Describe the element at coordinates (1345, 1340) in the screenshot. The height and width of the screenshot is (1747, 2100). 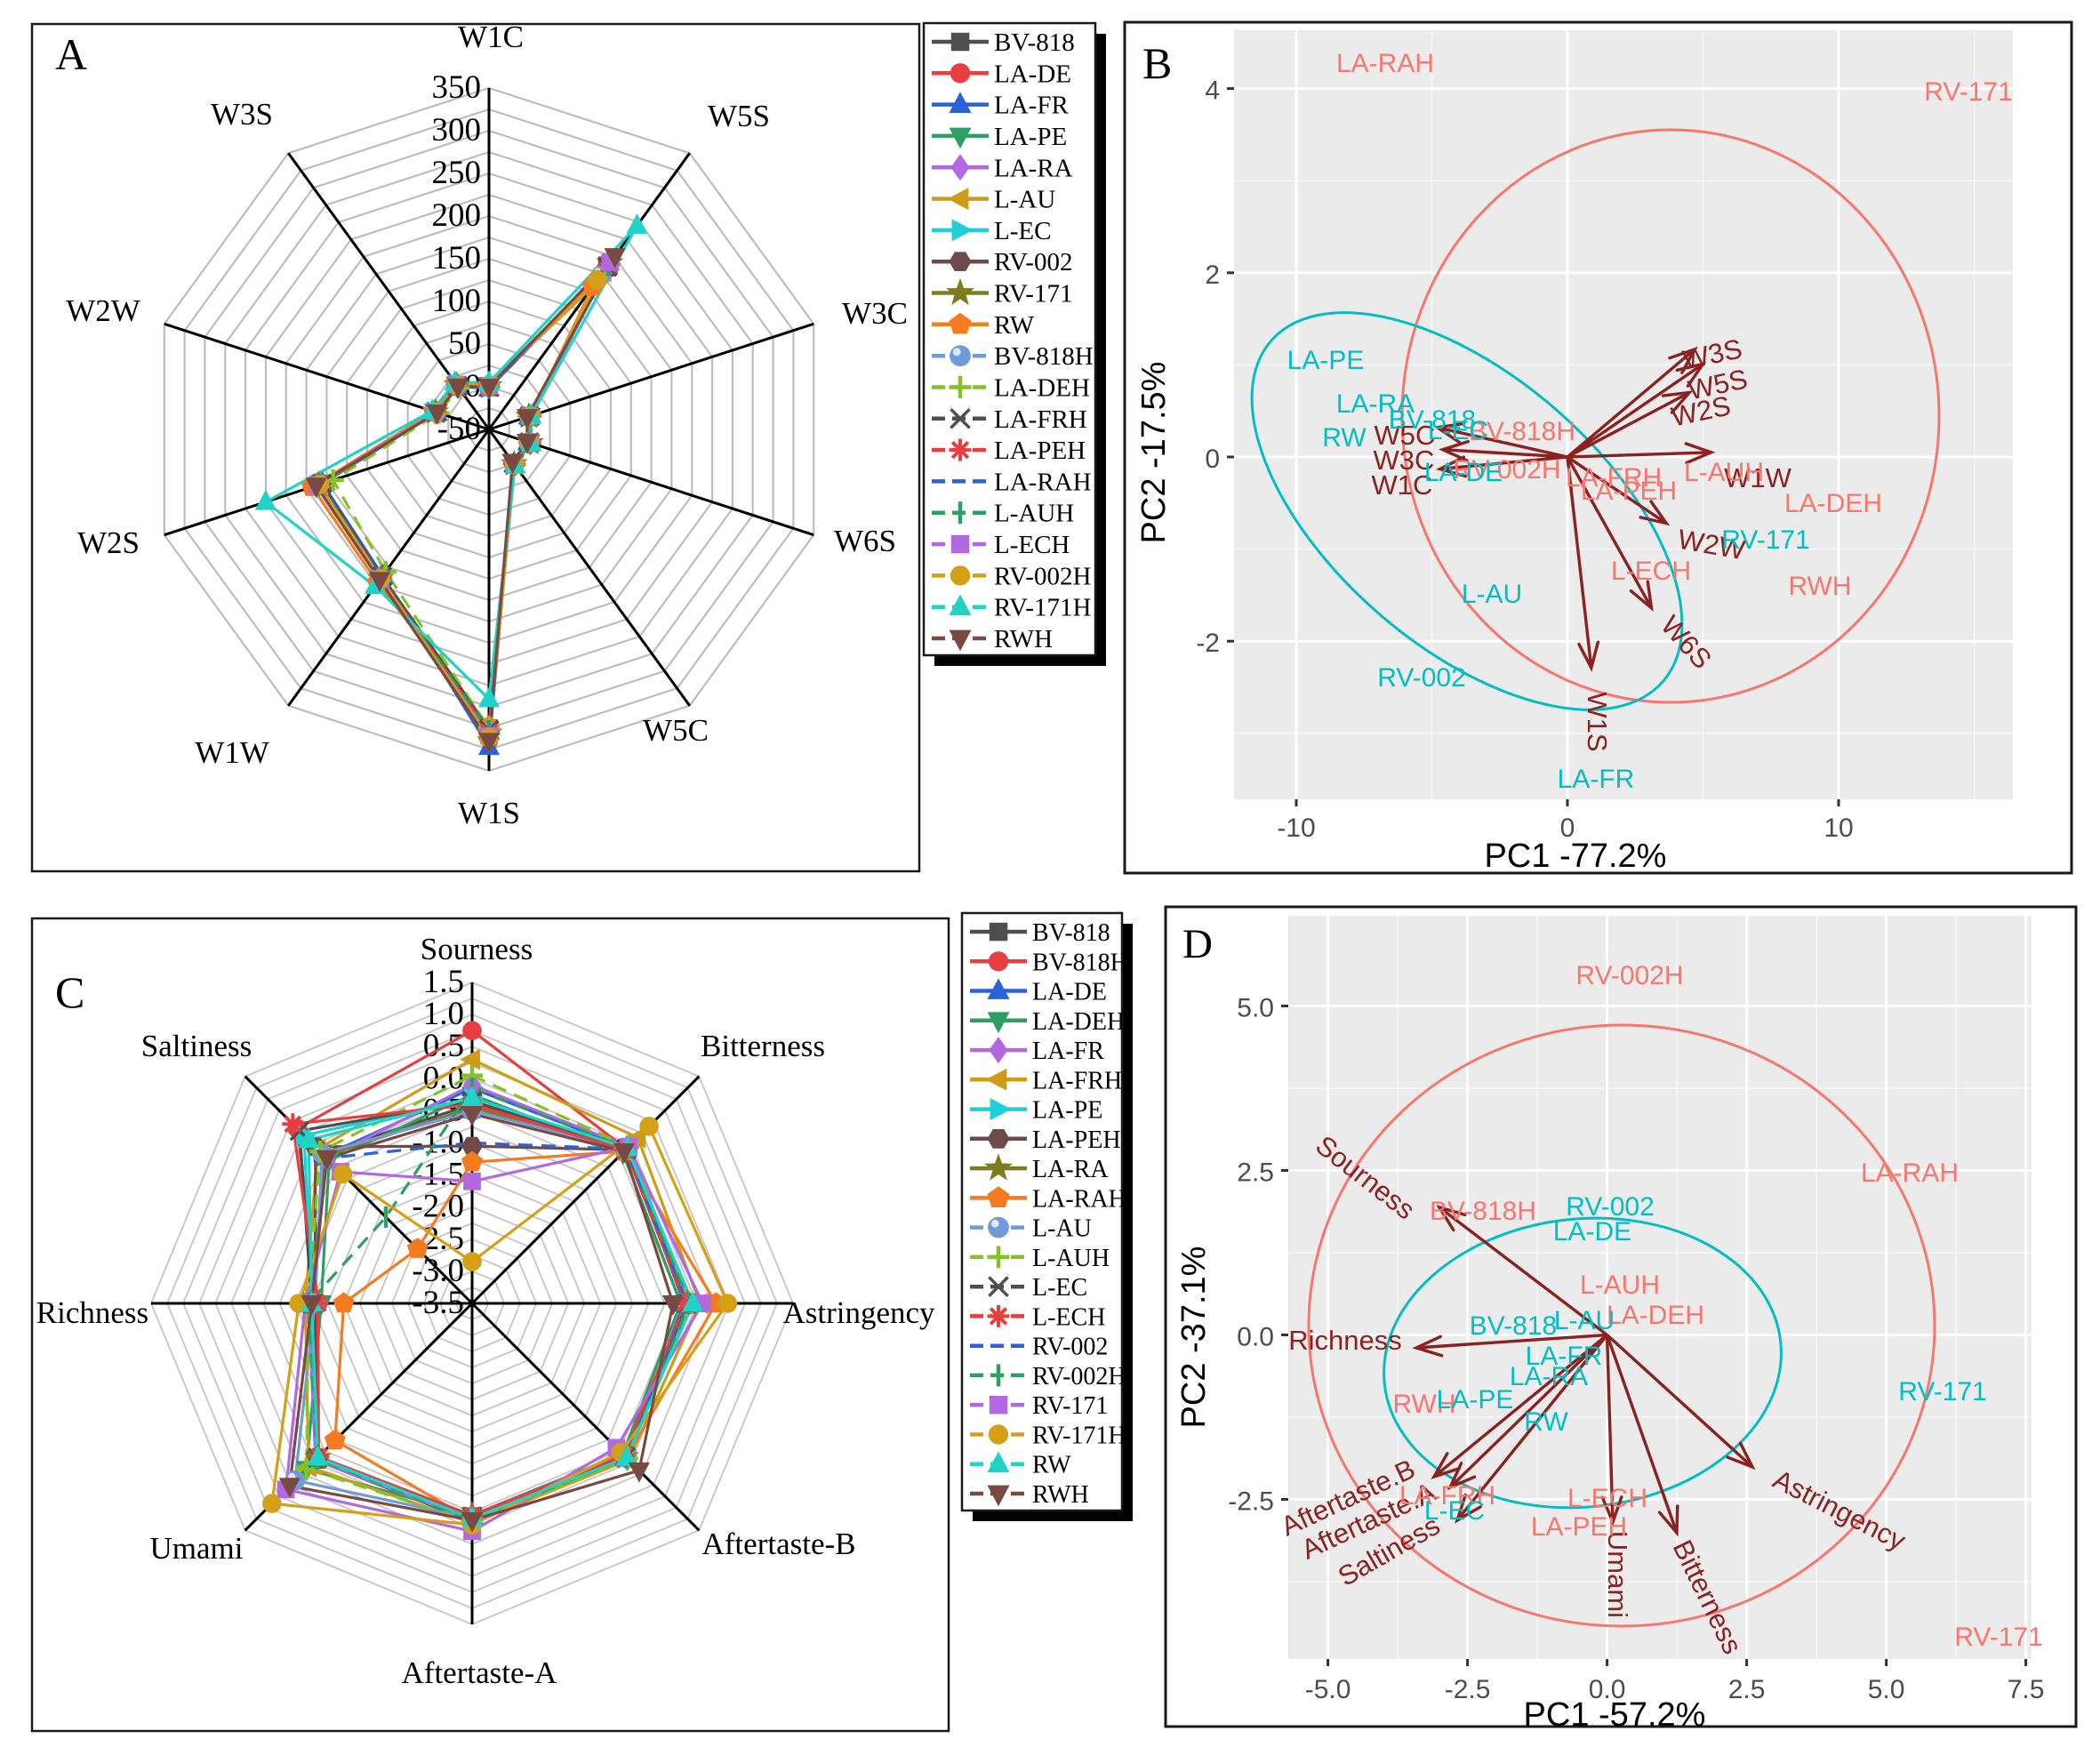
I see `svg-text: Richness` at that location.